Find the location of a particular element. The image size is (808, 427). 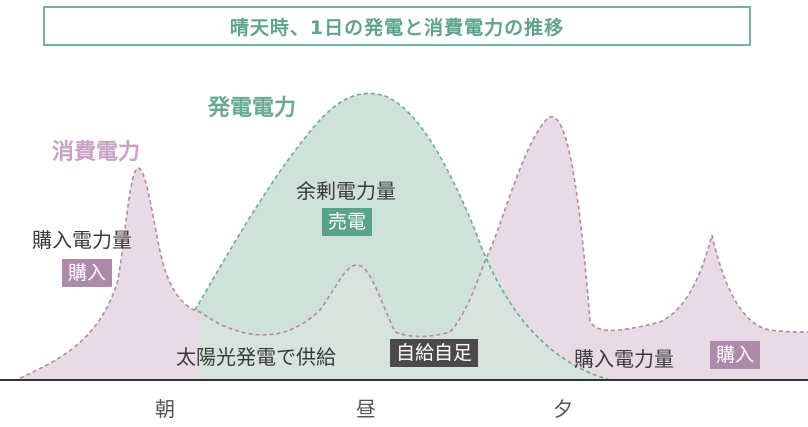

generation-label: 発電電力 is located at coordinates (252, 108).